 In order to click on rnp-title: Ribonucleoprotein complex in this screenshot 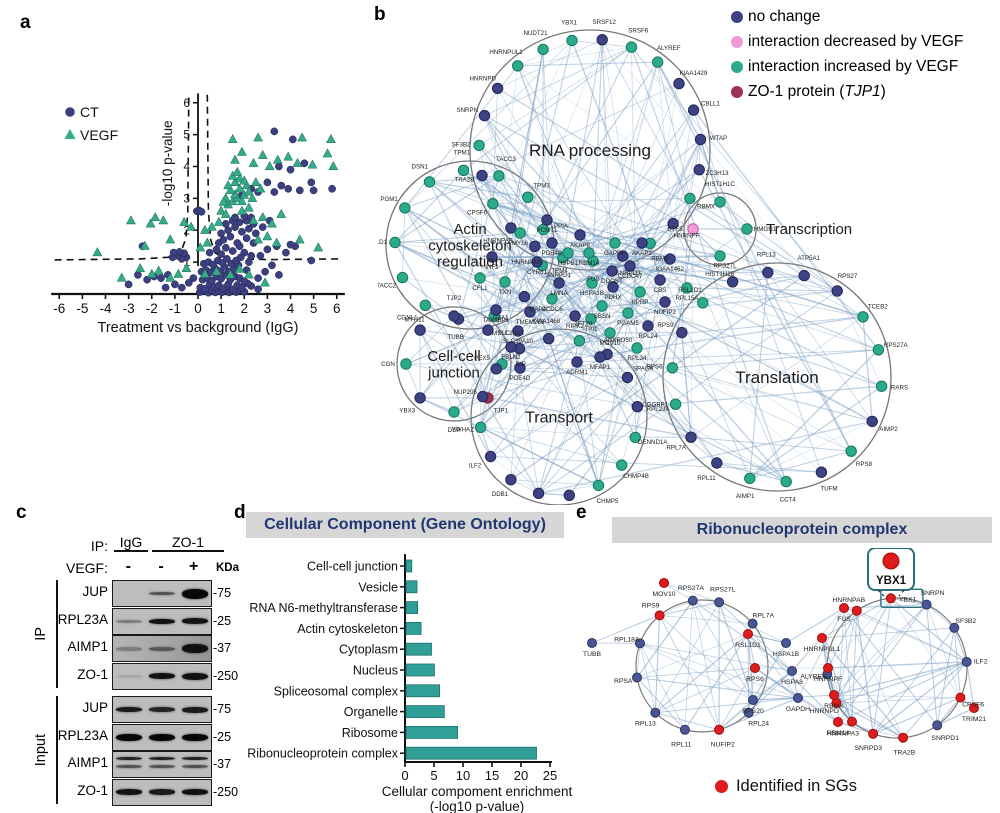, I will do `click(802, 530)`.